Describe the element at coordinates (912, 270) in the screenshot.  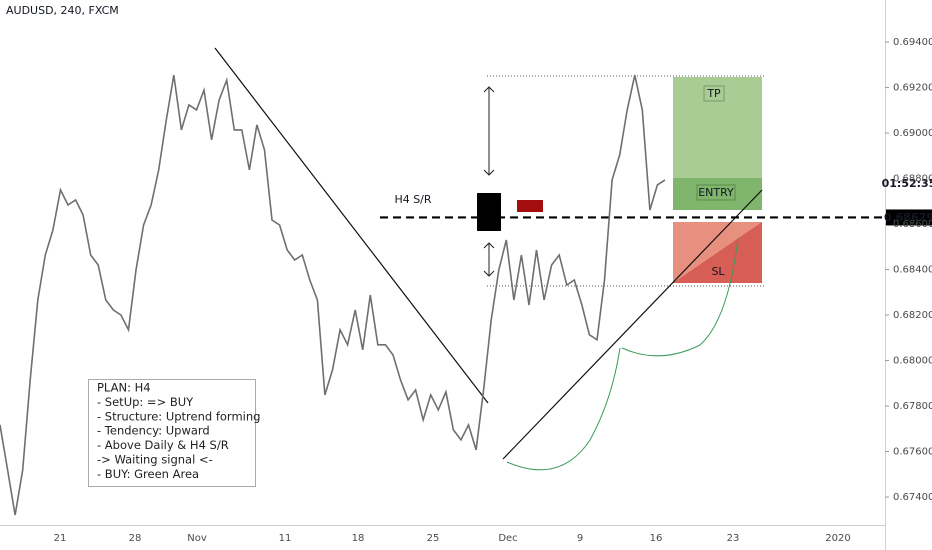
I see `y-tick-label: 0.68400` at that location.